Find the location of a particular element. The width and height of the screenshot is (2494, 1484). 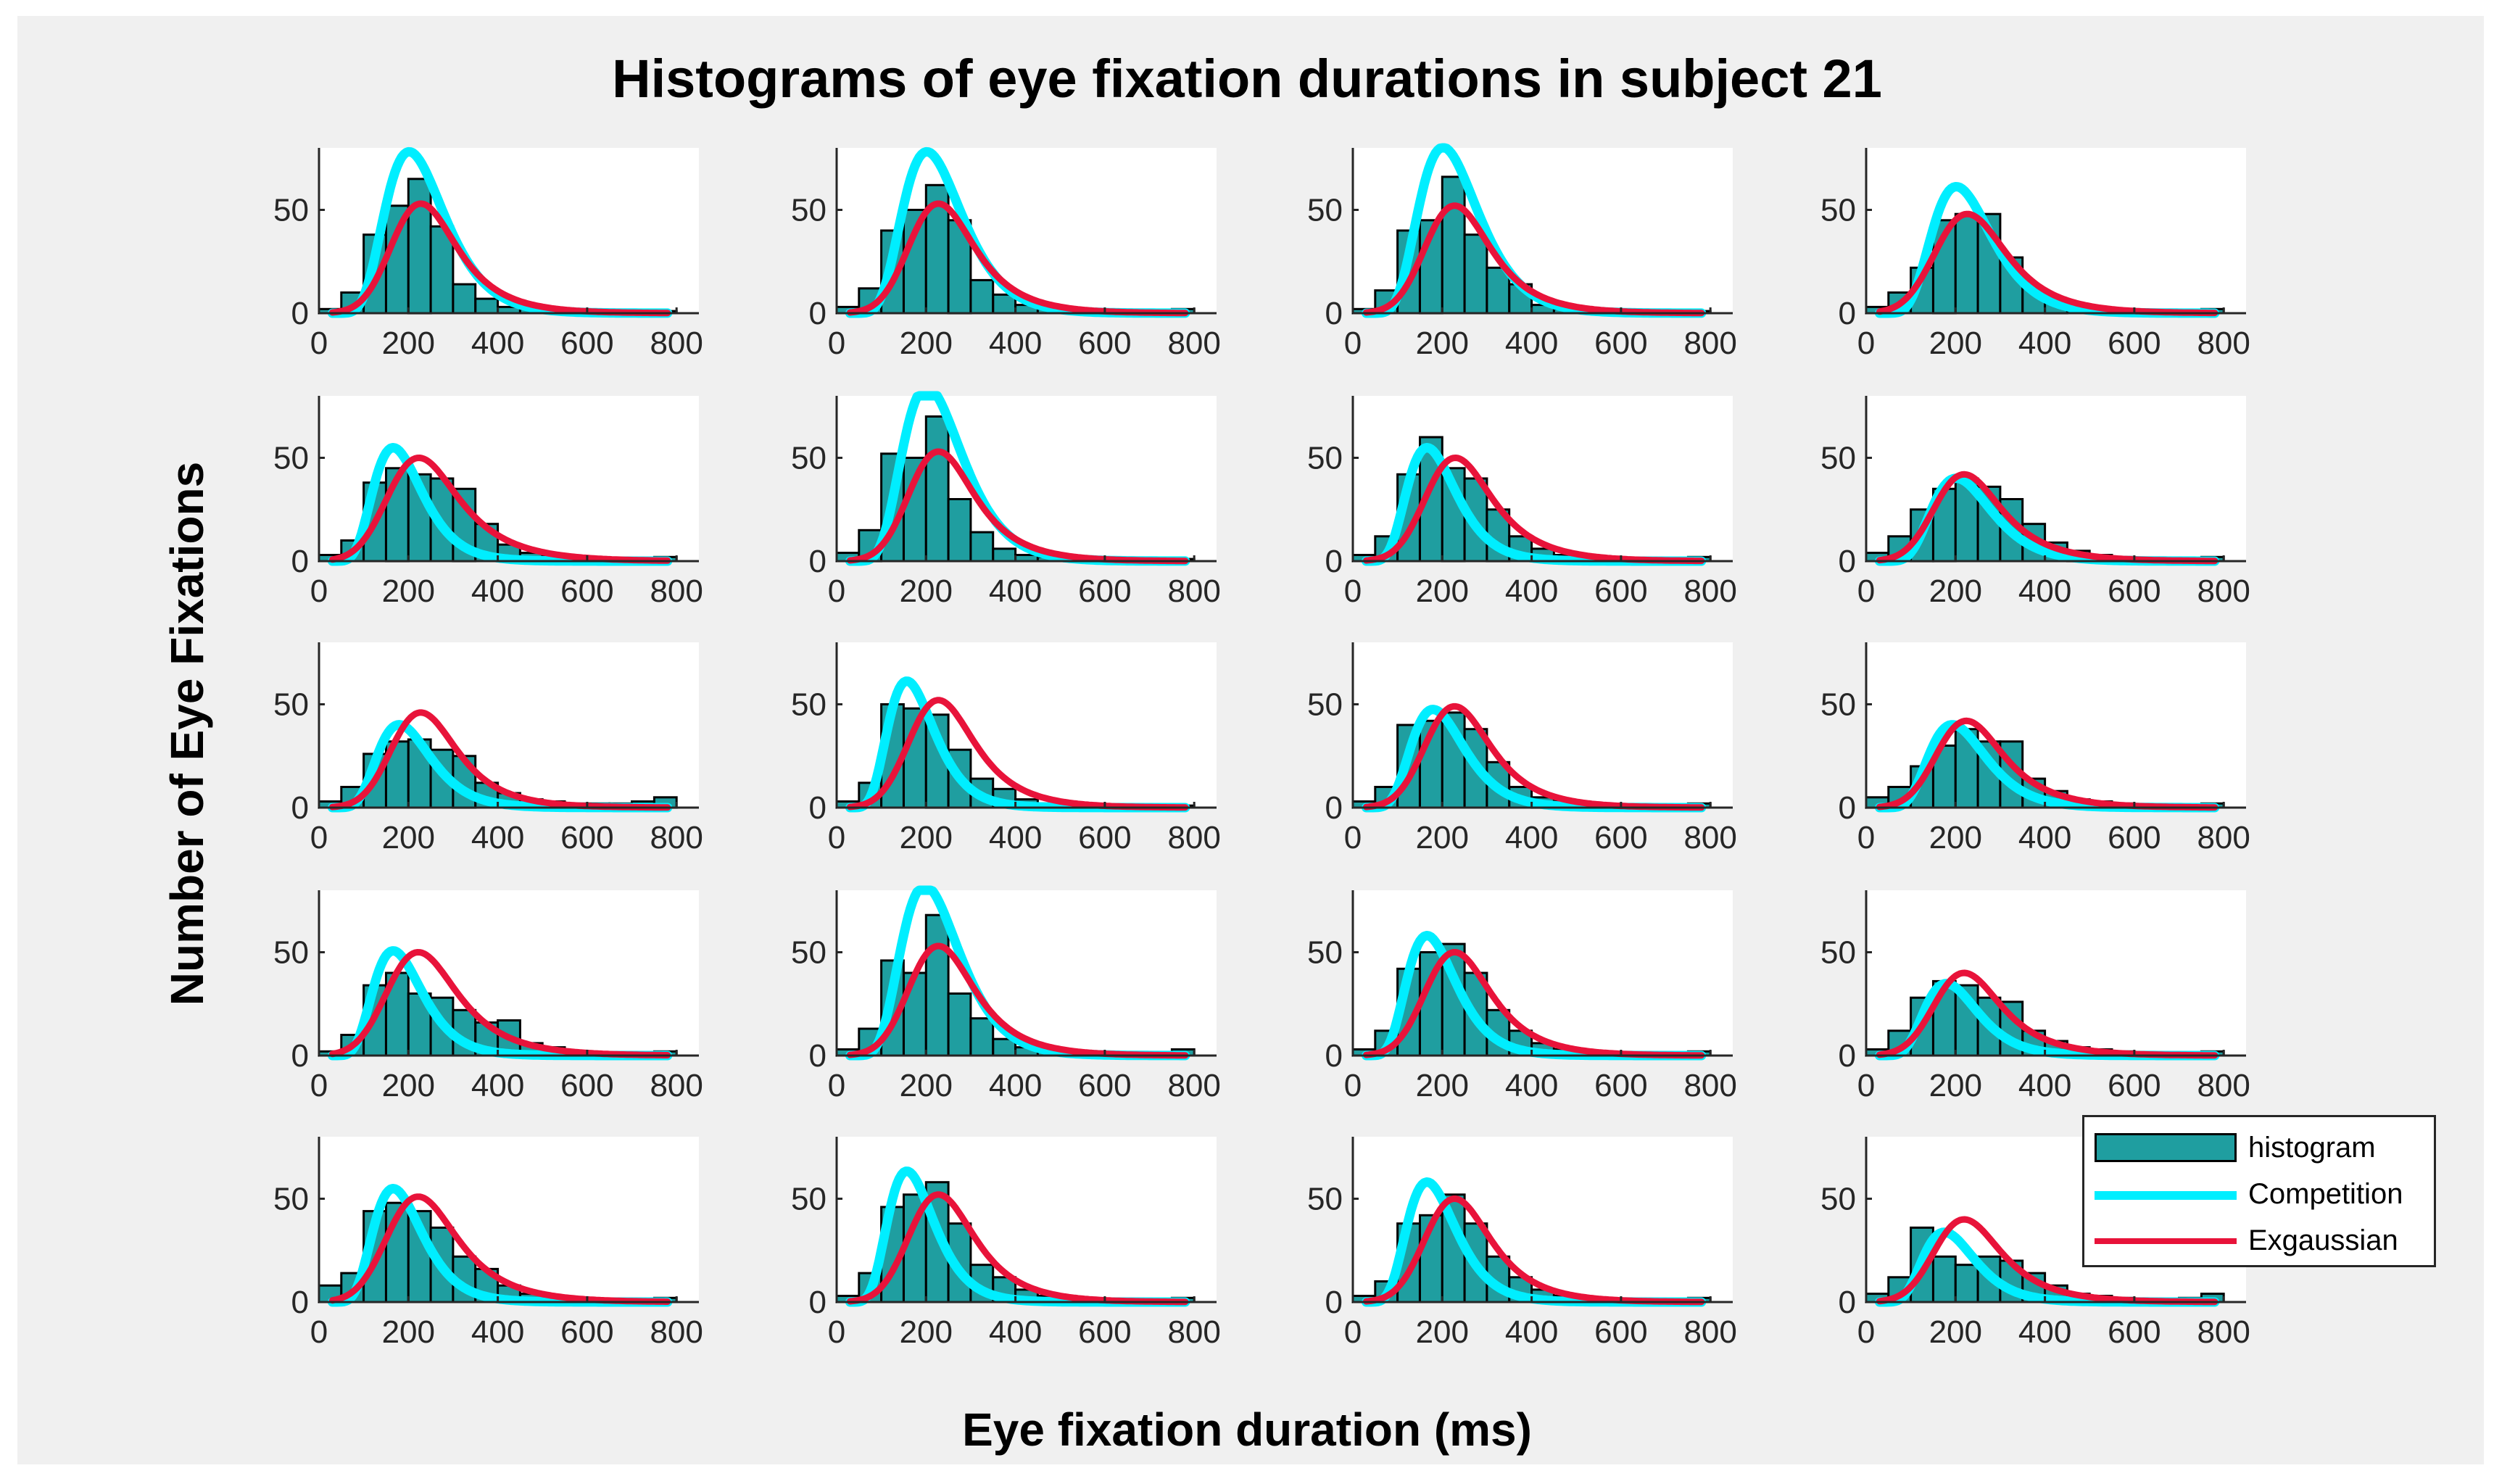

subplot-12: 0 200 400 600 800 0 50 is located at coordinates (2035, 748).